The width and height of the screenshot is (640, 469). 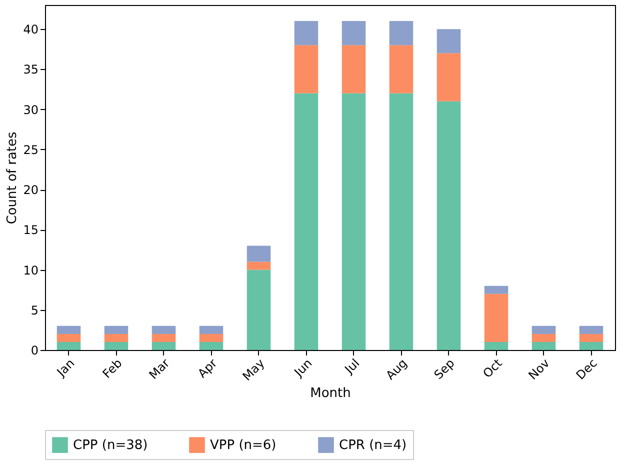 What do you see at coordinates (586, 369) in the screenshot?
I see `x-tick-label: Dec` at bounding box center [586, 369].